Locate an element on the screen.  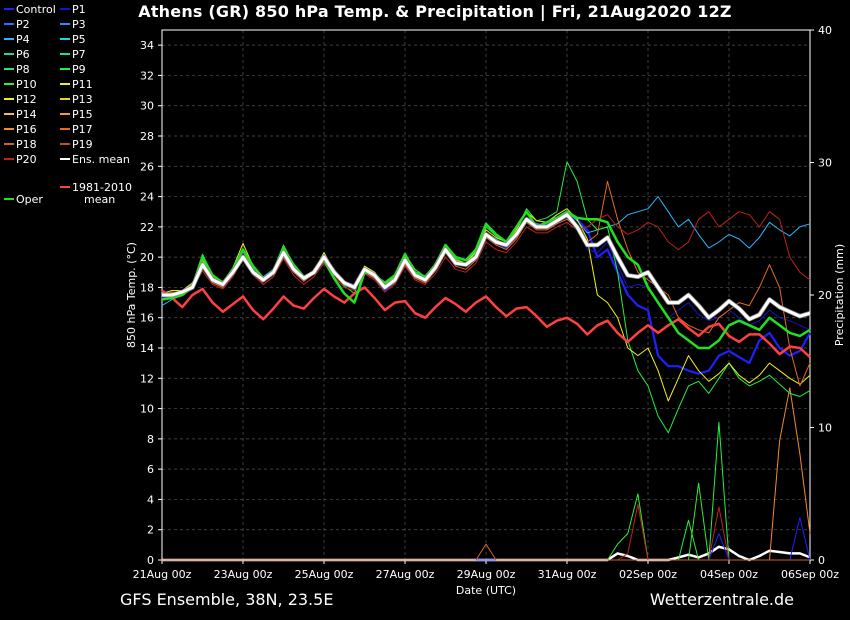
y2-tick-label: 20 is located at coordinates (825, 295).